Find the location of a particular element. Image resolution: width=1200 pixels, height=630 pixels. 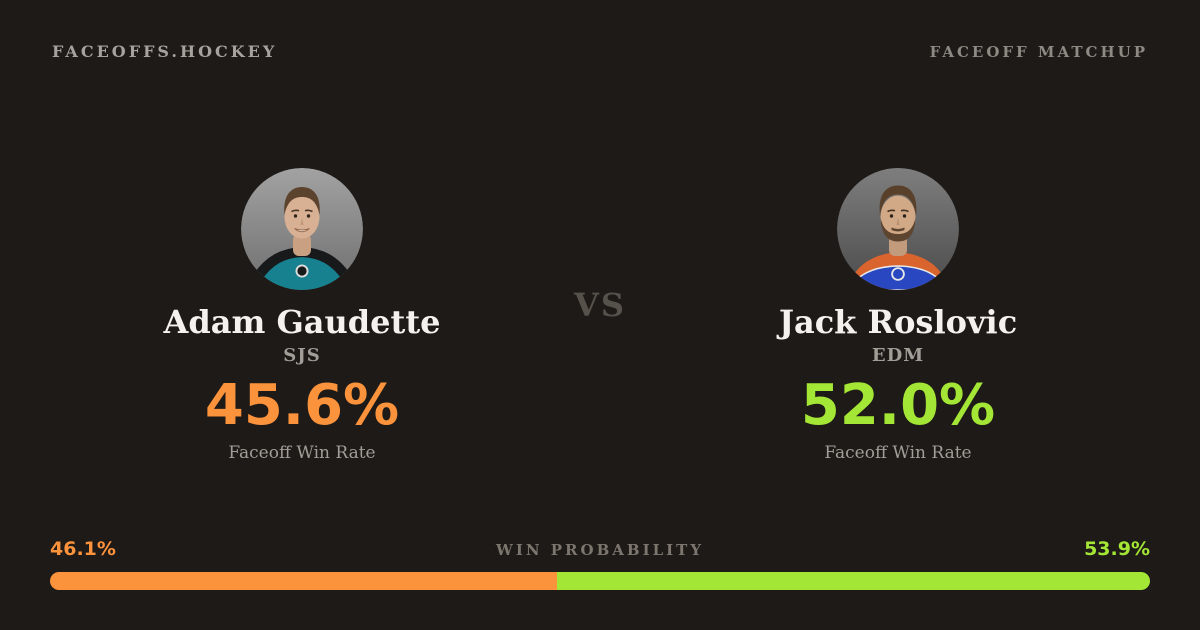

header: FACEOFFS.HOCKEY FACEOFF MATCHUP is located at coordinates (600, 51).